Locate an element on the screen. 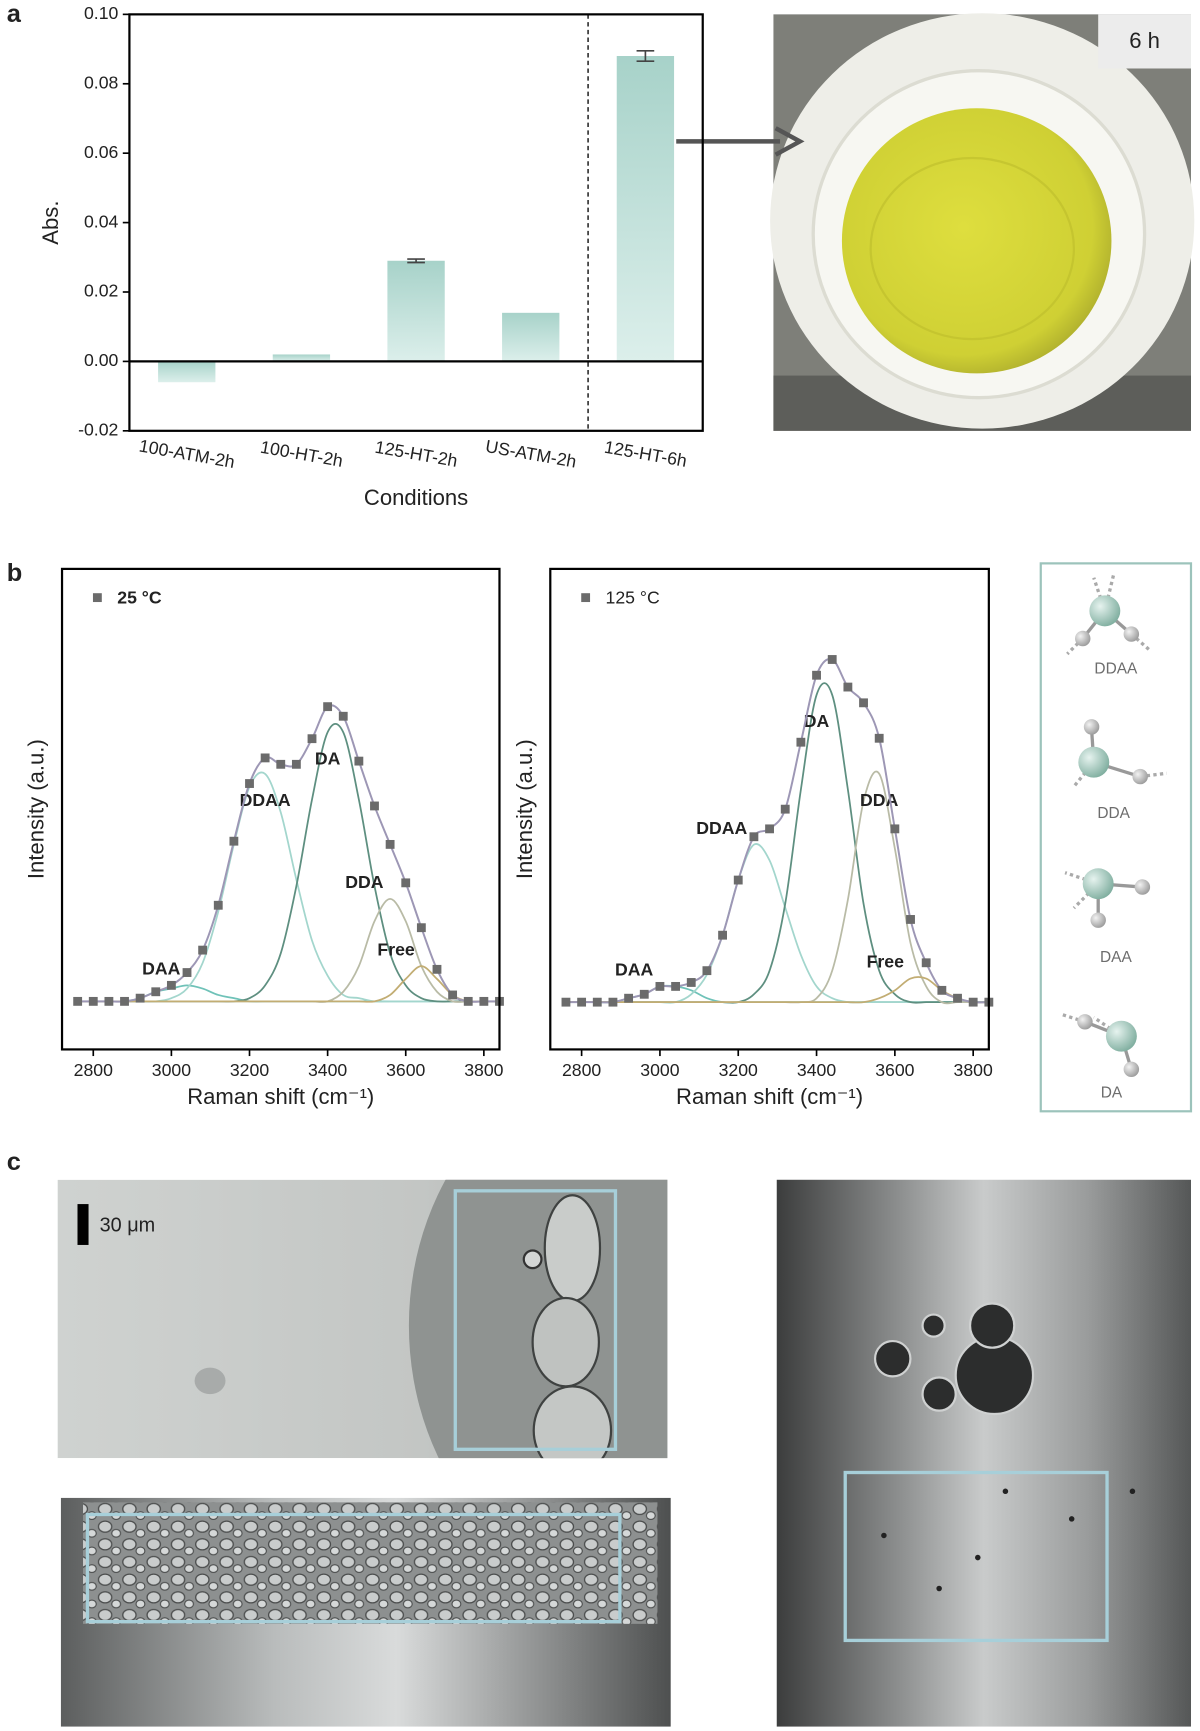 This screenshot has height=1731, width=1200. x-tick-label: 125-HT-6h is located at coordinates (646, 454).